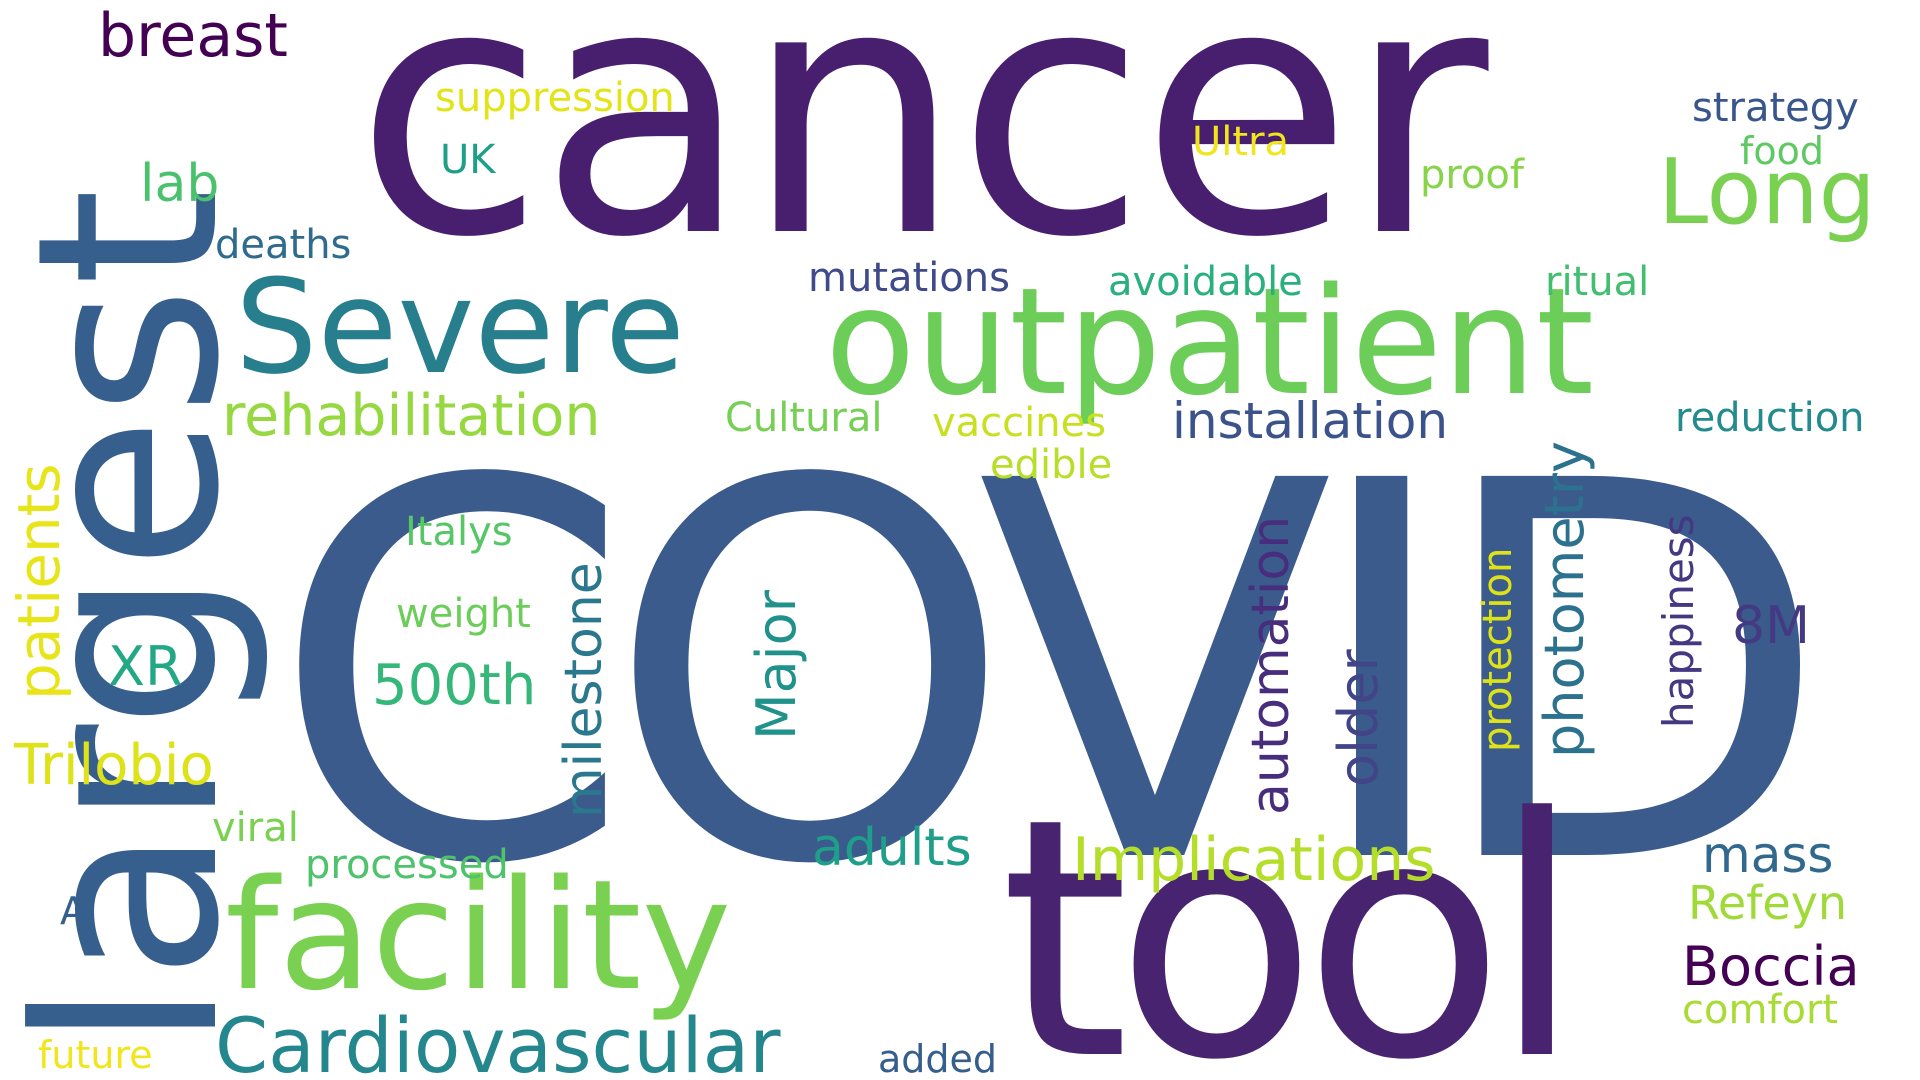 This screenshot has width=1920, height=1080. Describe the element at coordinates (1770, 418) in the screenshot. I see `word-reduction: reduction` at that location.